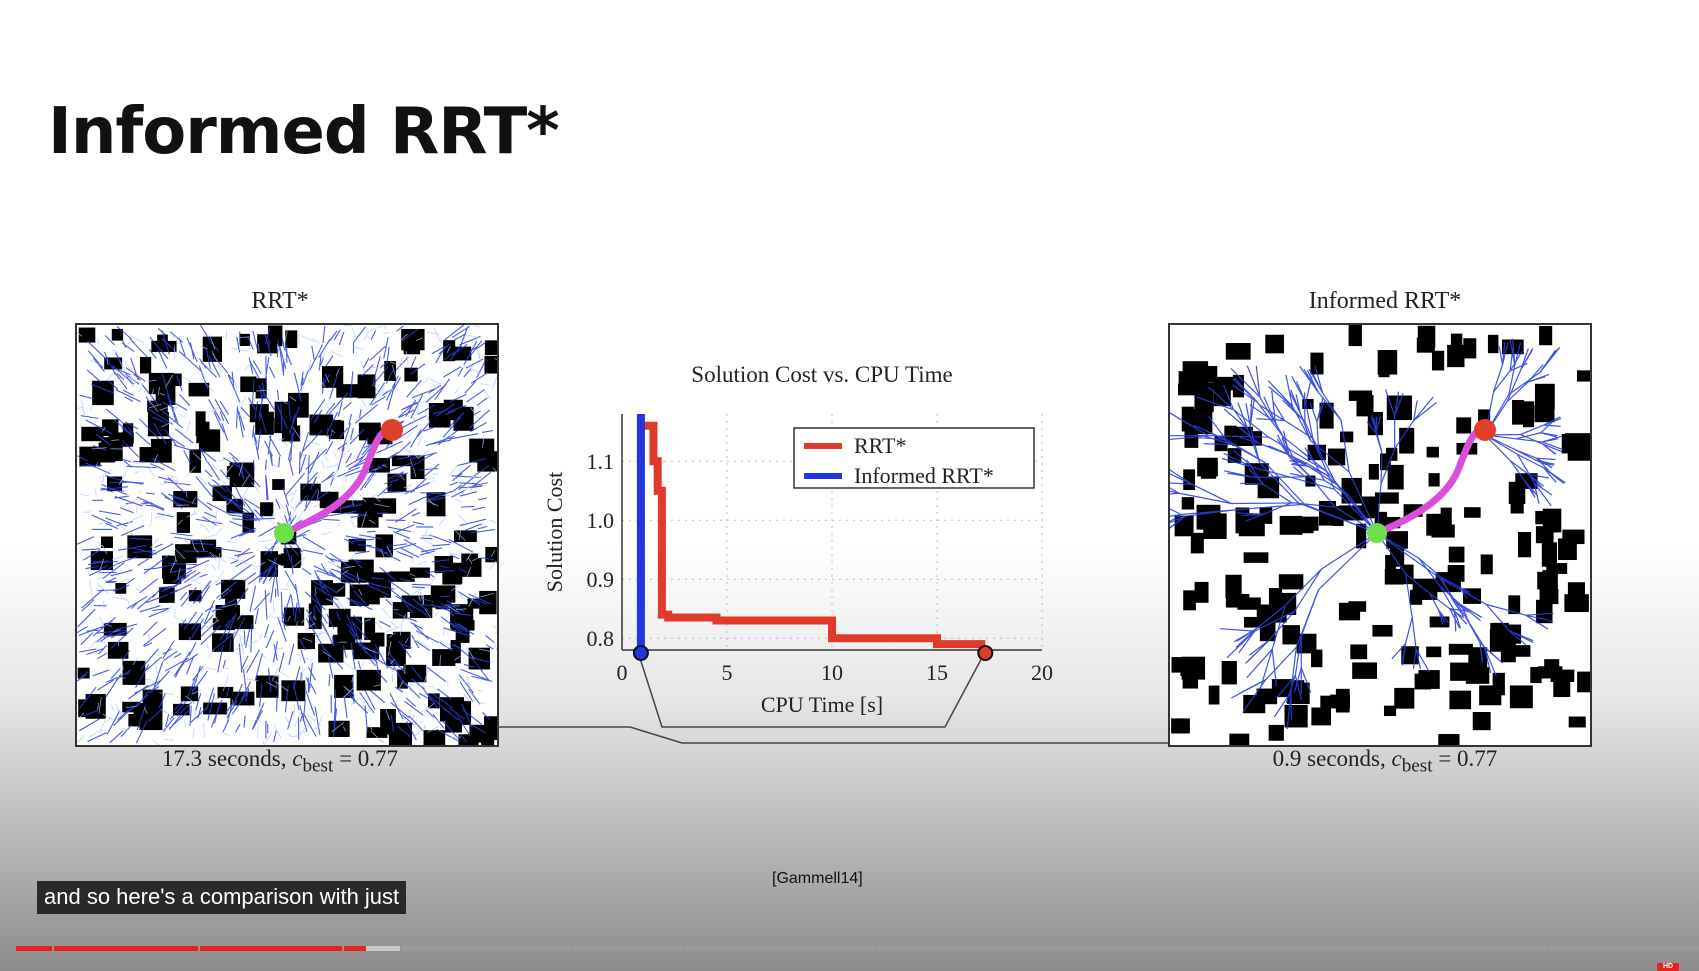 The image size is (1699, 971). What do you see at coordinates (227, 758) in the screenshot?
I see `left-caption-text: 17.3 seconds,` at bounding box center [227, 758].